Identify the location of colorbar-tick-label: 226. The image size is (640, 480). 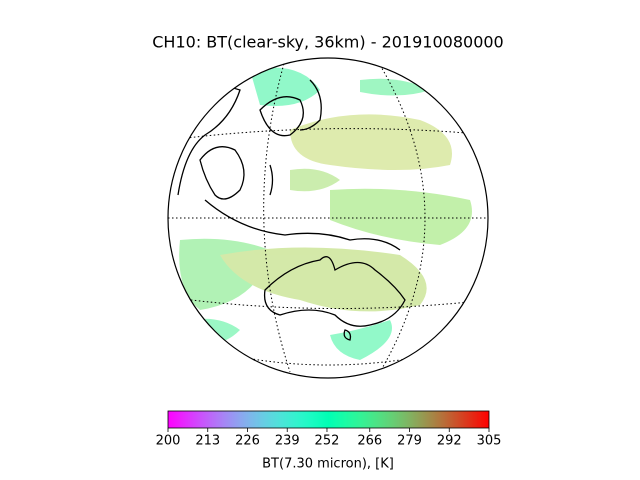
(247, 441).